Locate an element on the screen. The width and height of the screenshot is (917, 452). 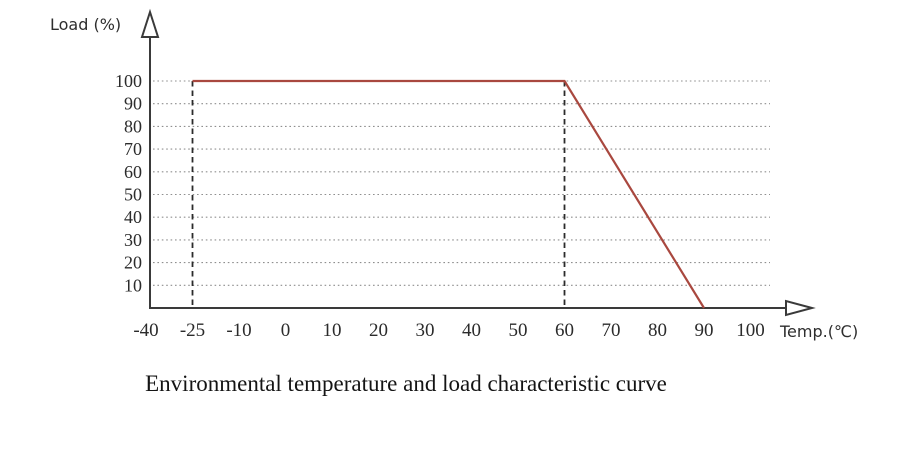
x-axis-label: Temp.(℃) is located at coordinates (818, 331).